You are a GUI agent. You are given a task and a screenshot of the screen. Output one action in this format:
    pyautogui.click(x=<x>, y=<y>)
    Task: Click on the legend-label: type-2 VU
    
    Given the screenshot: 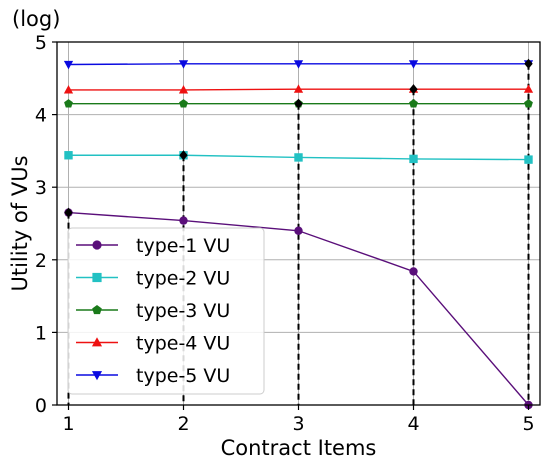 What is the action you would take?
    pyautogui.click(x=183, y=279)
    